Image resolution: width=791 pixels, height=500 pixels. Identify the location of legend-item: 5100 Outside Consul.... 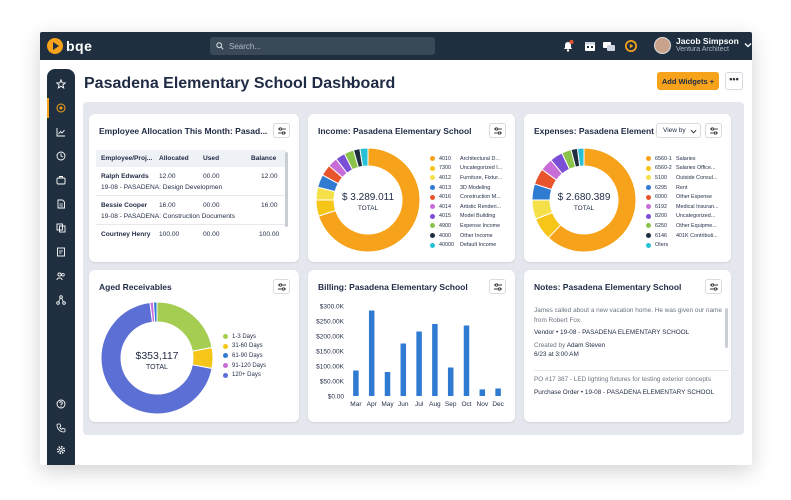
(682, 178).